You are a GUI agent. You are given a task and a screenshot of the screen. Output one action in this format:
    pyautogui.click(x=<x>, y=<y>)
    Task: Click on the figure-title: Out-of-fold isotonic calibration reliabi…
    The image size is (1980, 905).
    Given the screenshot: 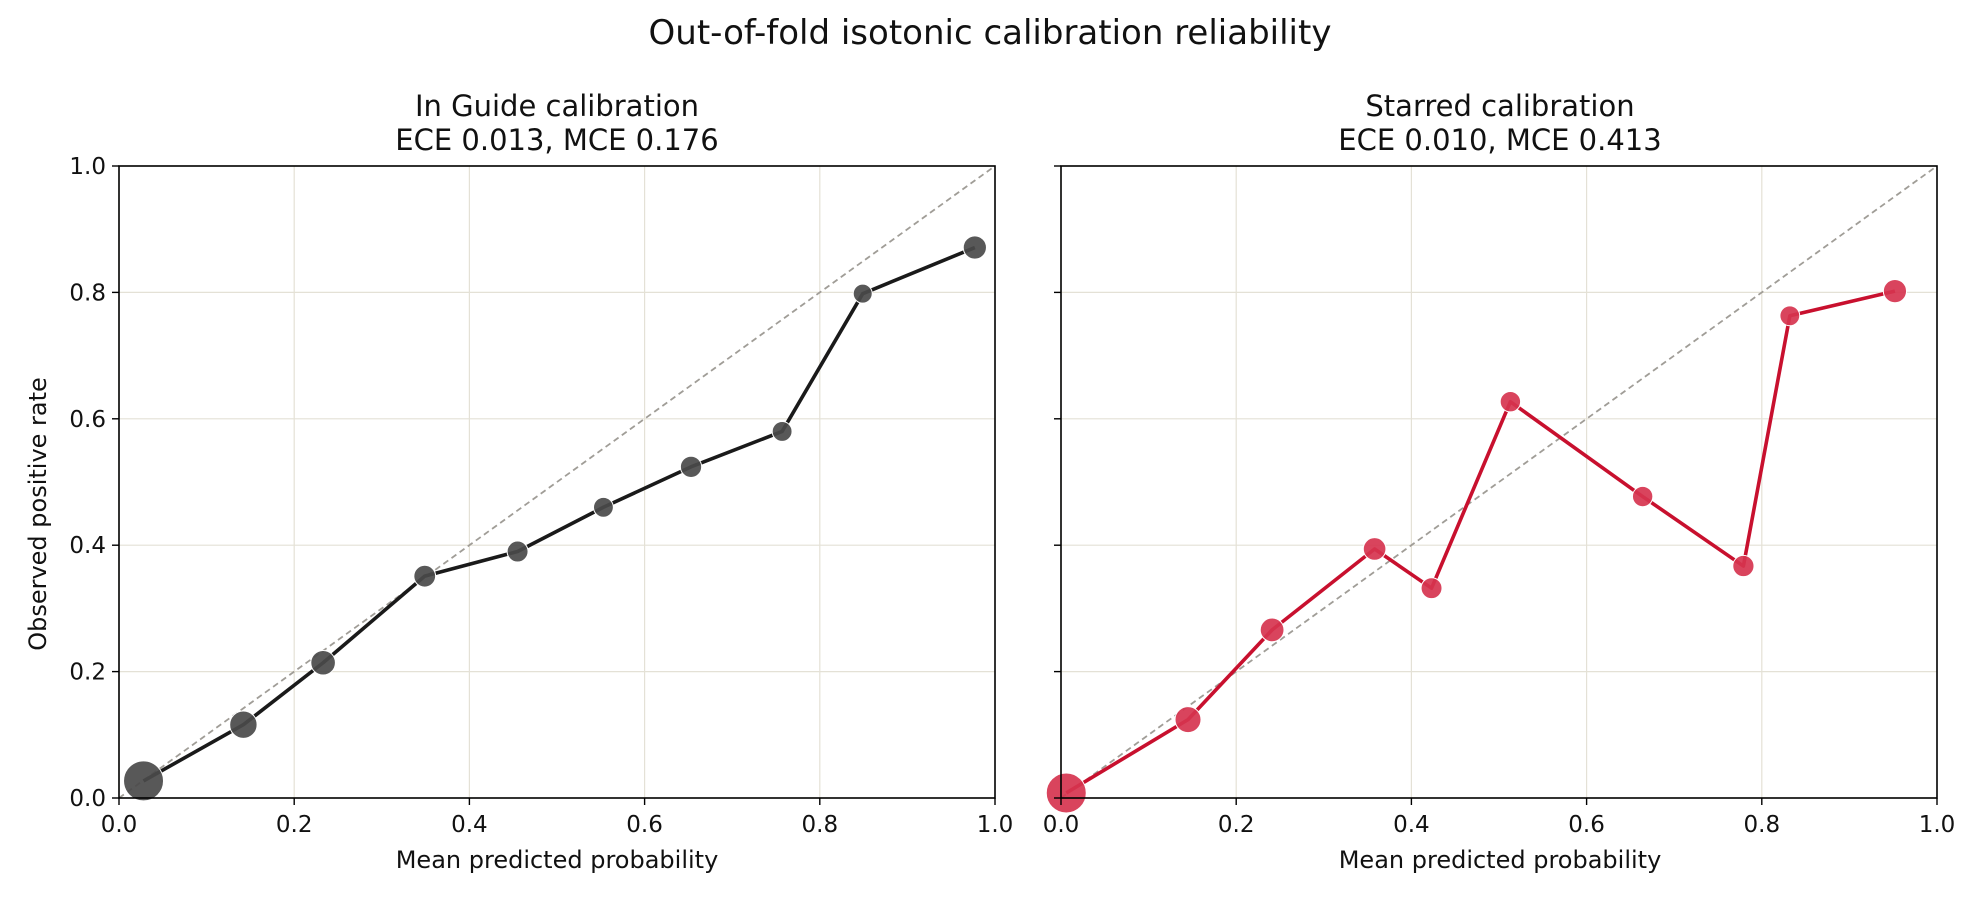 What is the action you would take?
    pyautogui.click(x=990, y=33)
    